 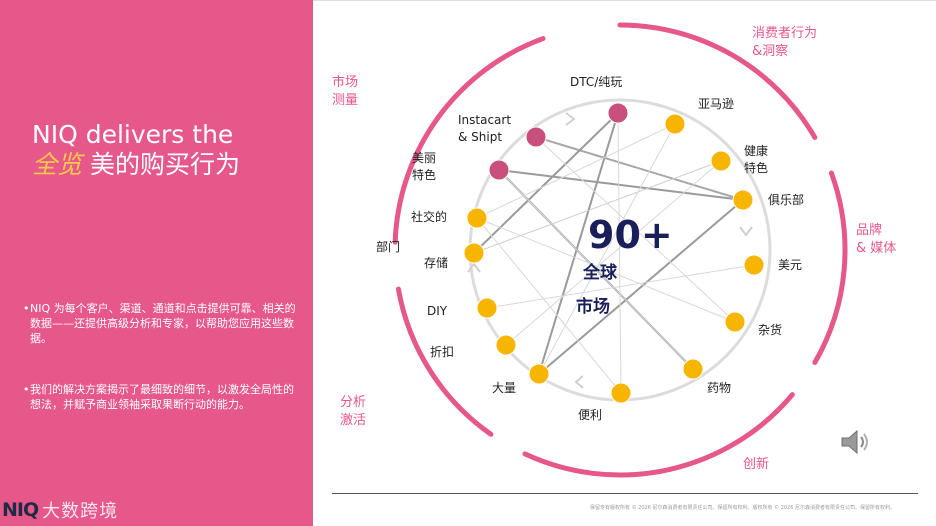 I want to click on headline-pre: NIQ delivers the, so click(x=133, y=134).